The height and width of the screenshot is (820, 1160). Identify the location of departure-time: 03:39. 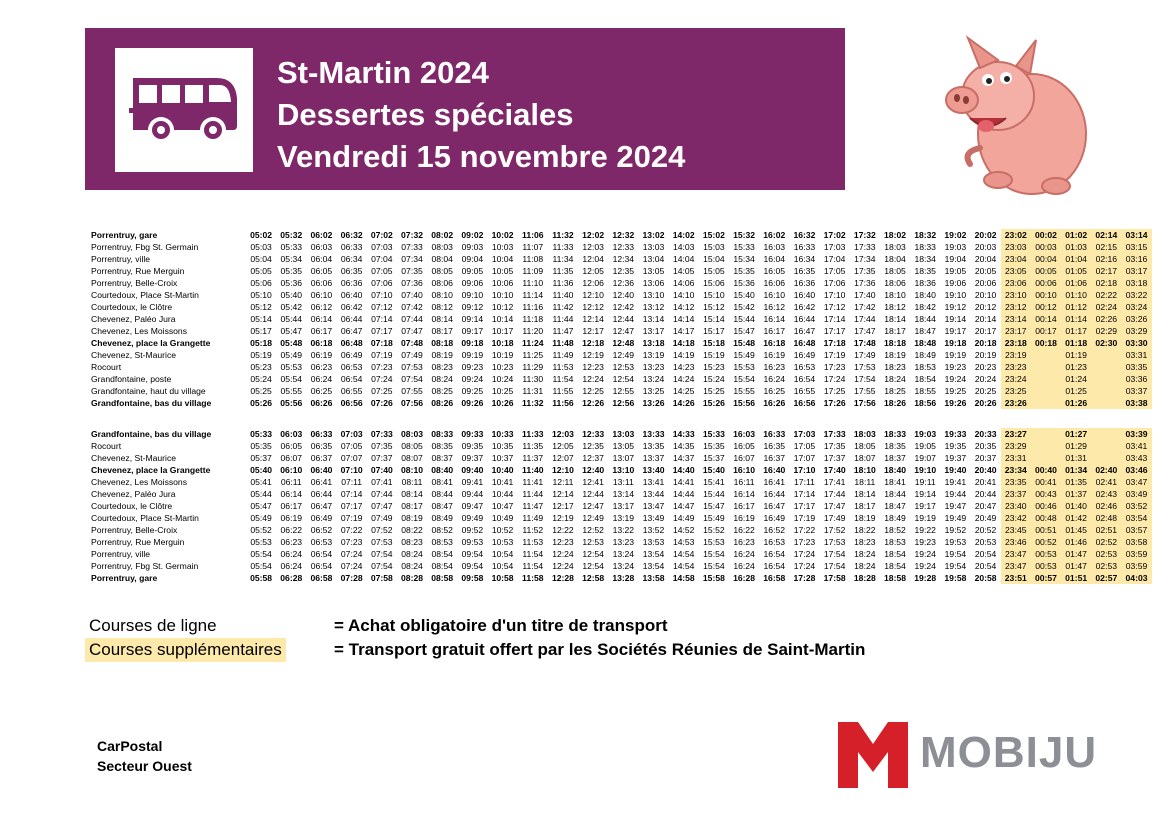
(1136, 434).